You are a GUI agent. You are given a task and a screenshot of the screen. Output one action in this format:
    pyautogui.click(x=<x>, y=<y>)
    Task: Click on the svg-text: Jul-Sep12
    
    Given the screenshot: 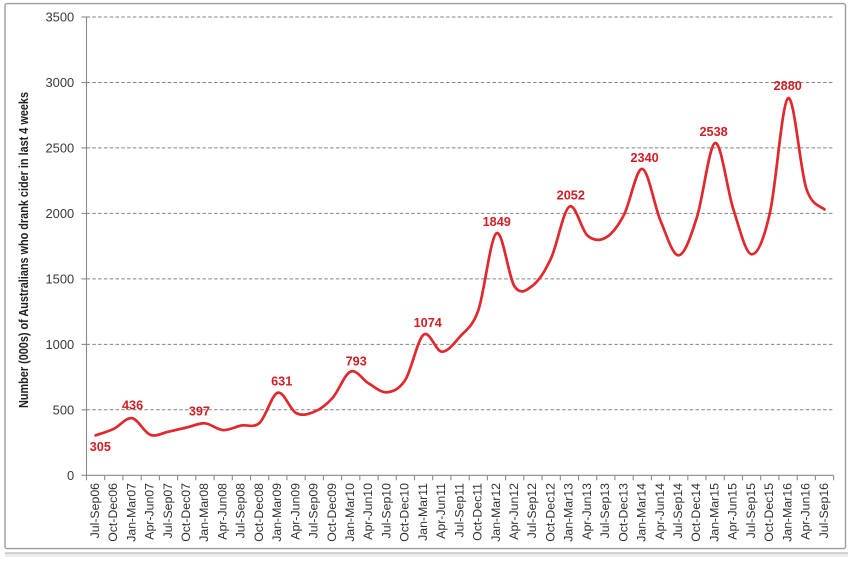 What is the action you would take?
    pyautogui.click(x=532, y=511)
    